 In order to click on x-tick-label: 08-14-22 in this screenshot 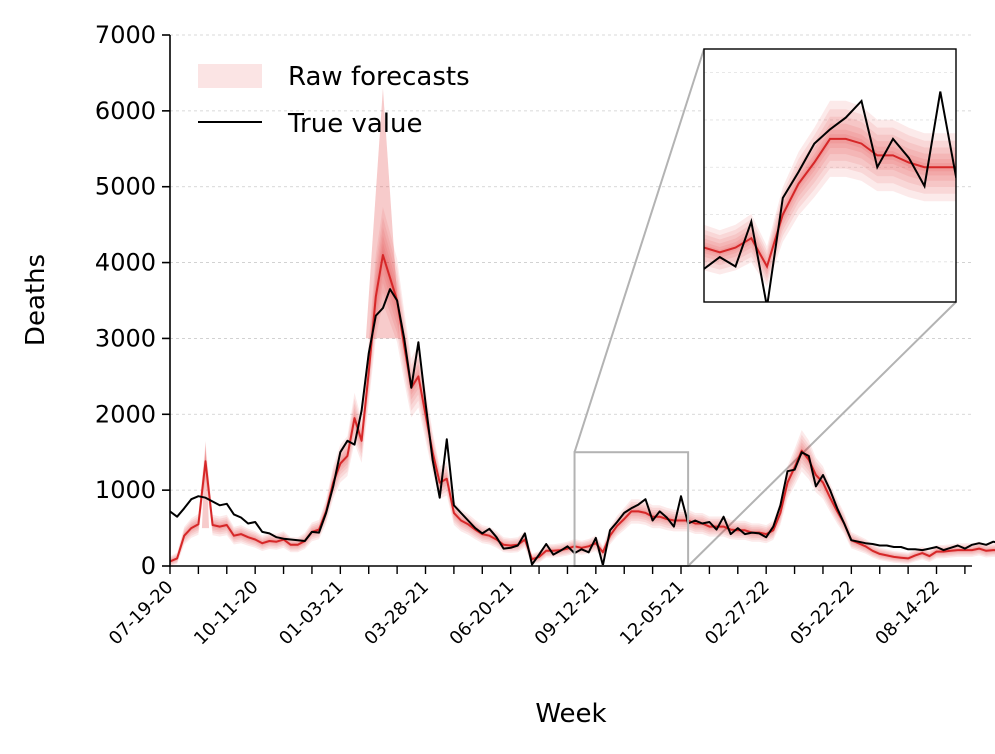, I will do `click(907, 613)`.